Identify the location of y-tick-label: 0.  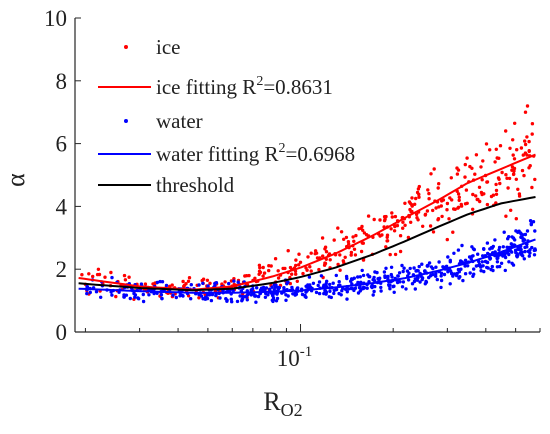
(62, 332).